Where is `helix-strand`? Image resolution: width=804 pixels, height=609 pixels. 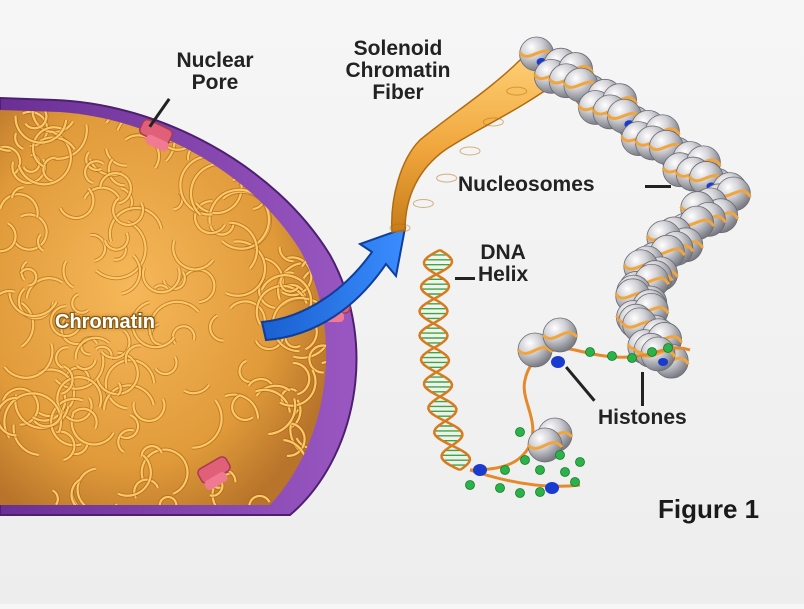 helix-strand is located at coordinates (445, 360).